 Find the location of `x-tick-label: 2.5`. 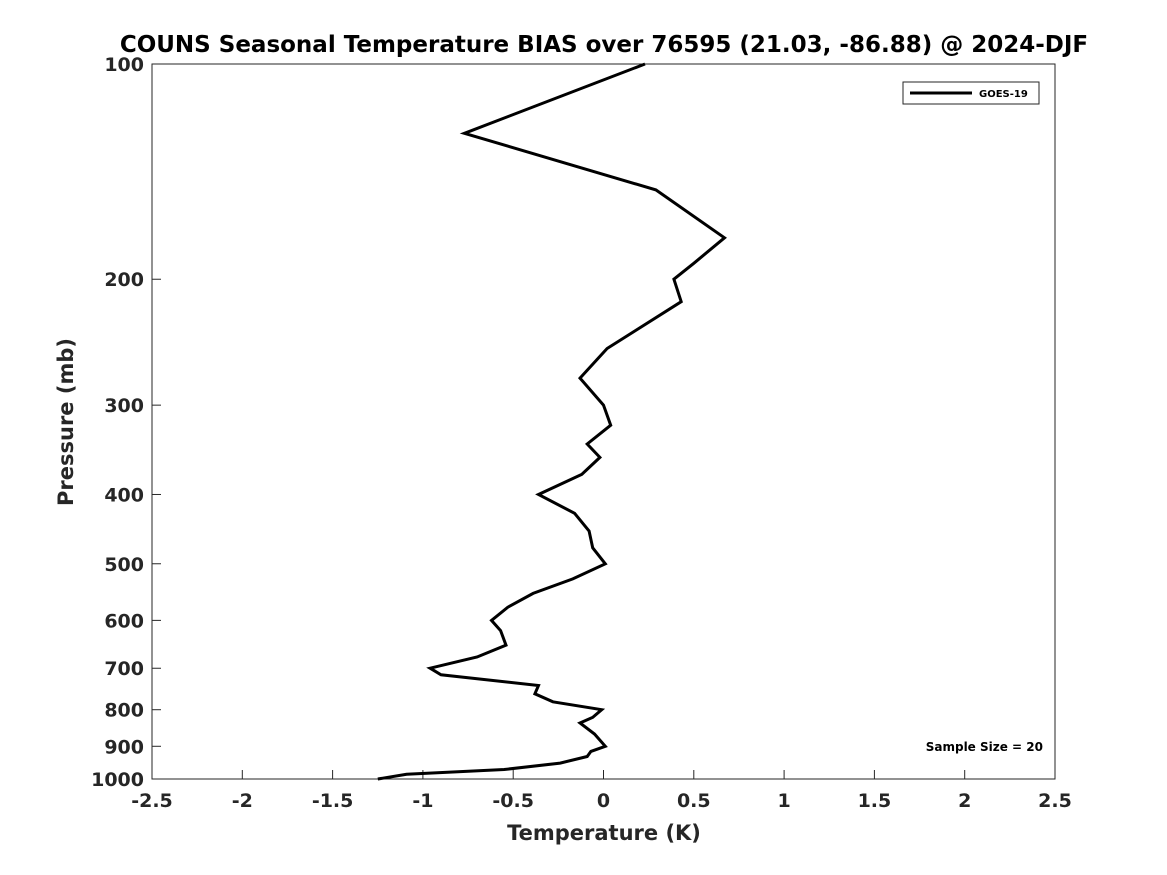

x-tick-label: 2.5 is located at coordinates (1055, 801).